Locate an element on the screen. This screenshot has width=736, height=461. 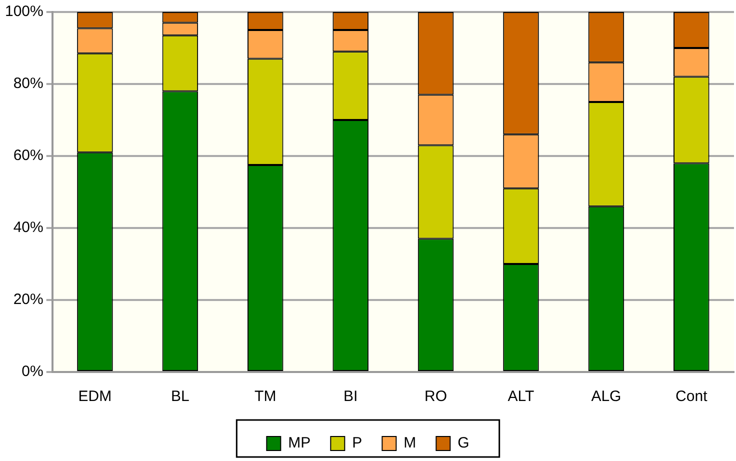
y-tick-label: 80% is located at coordinates (28, 83).